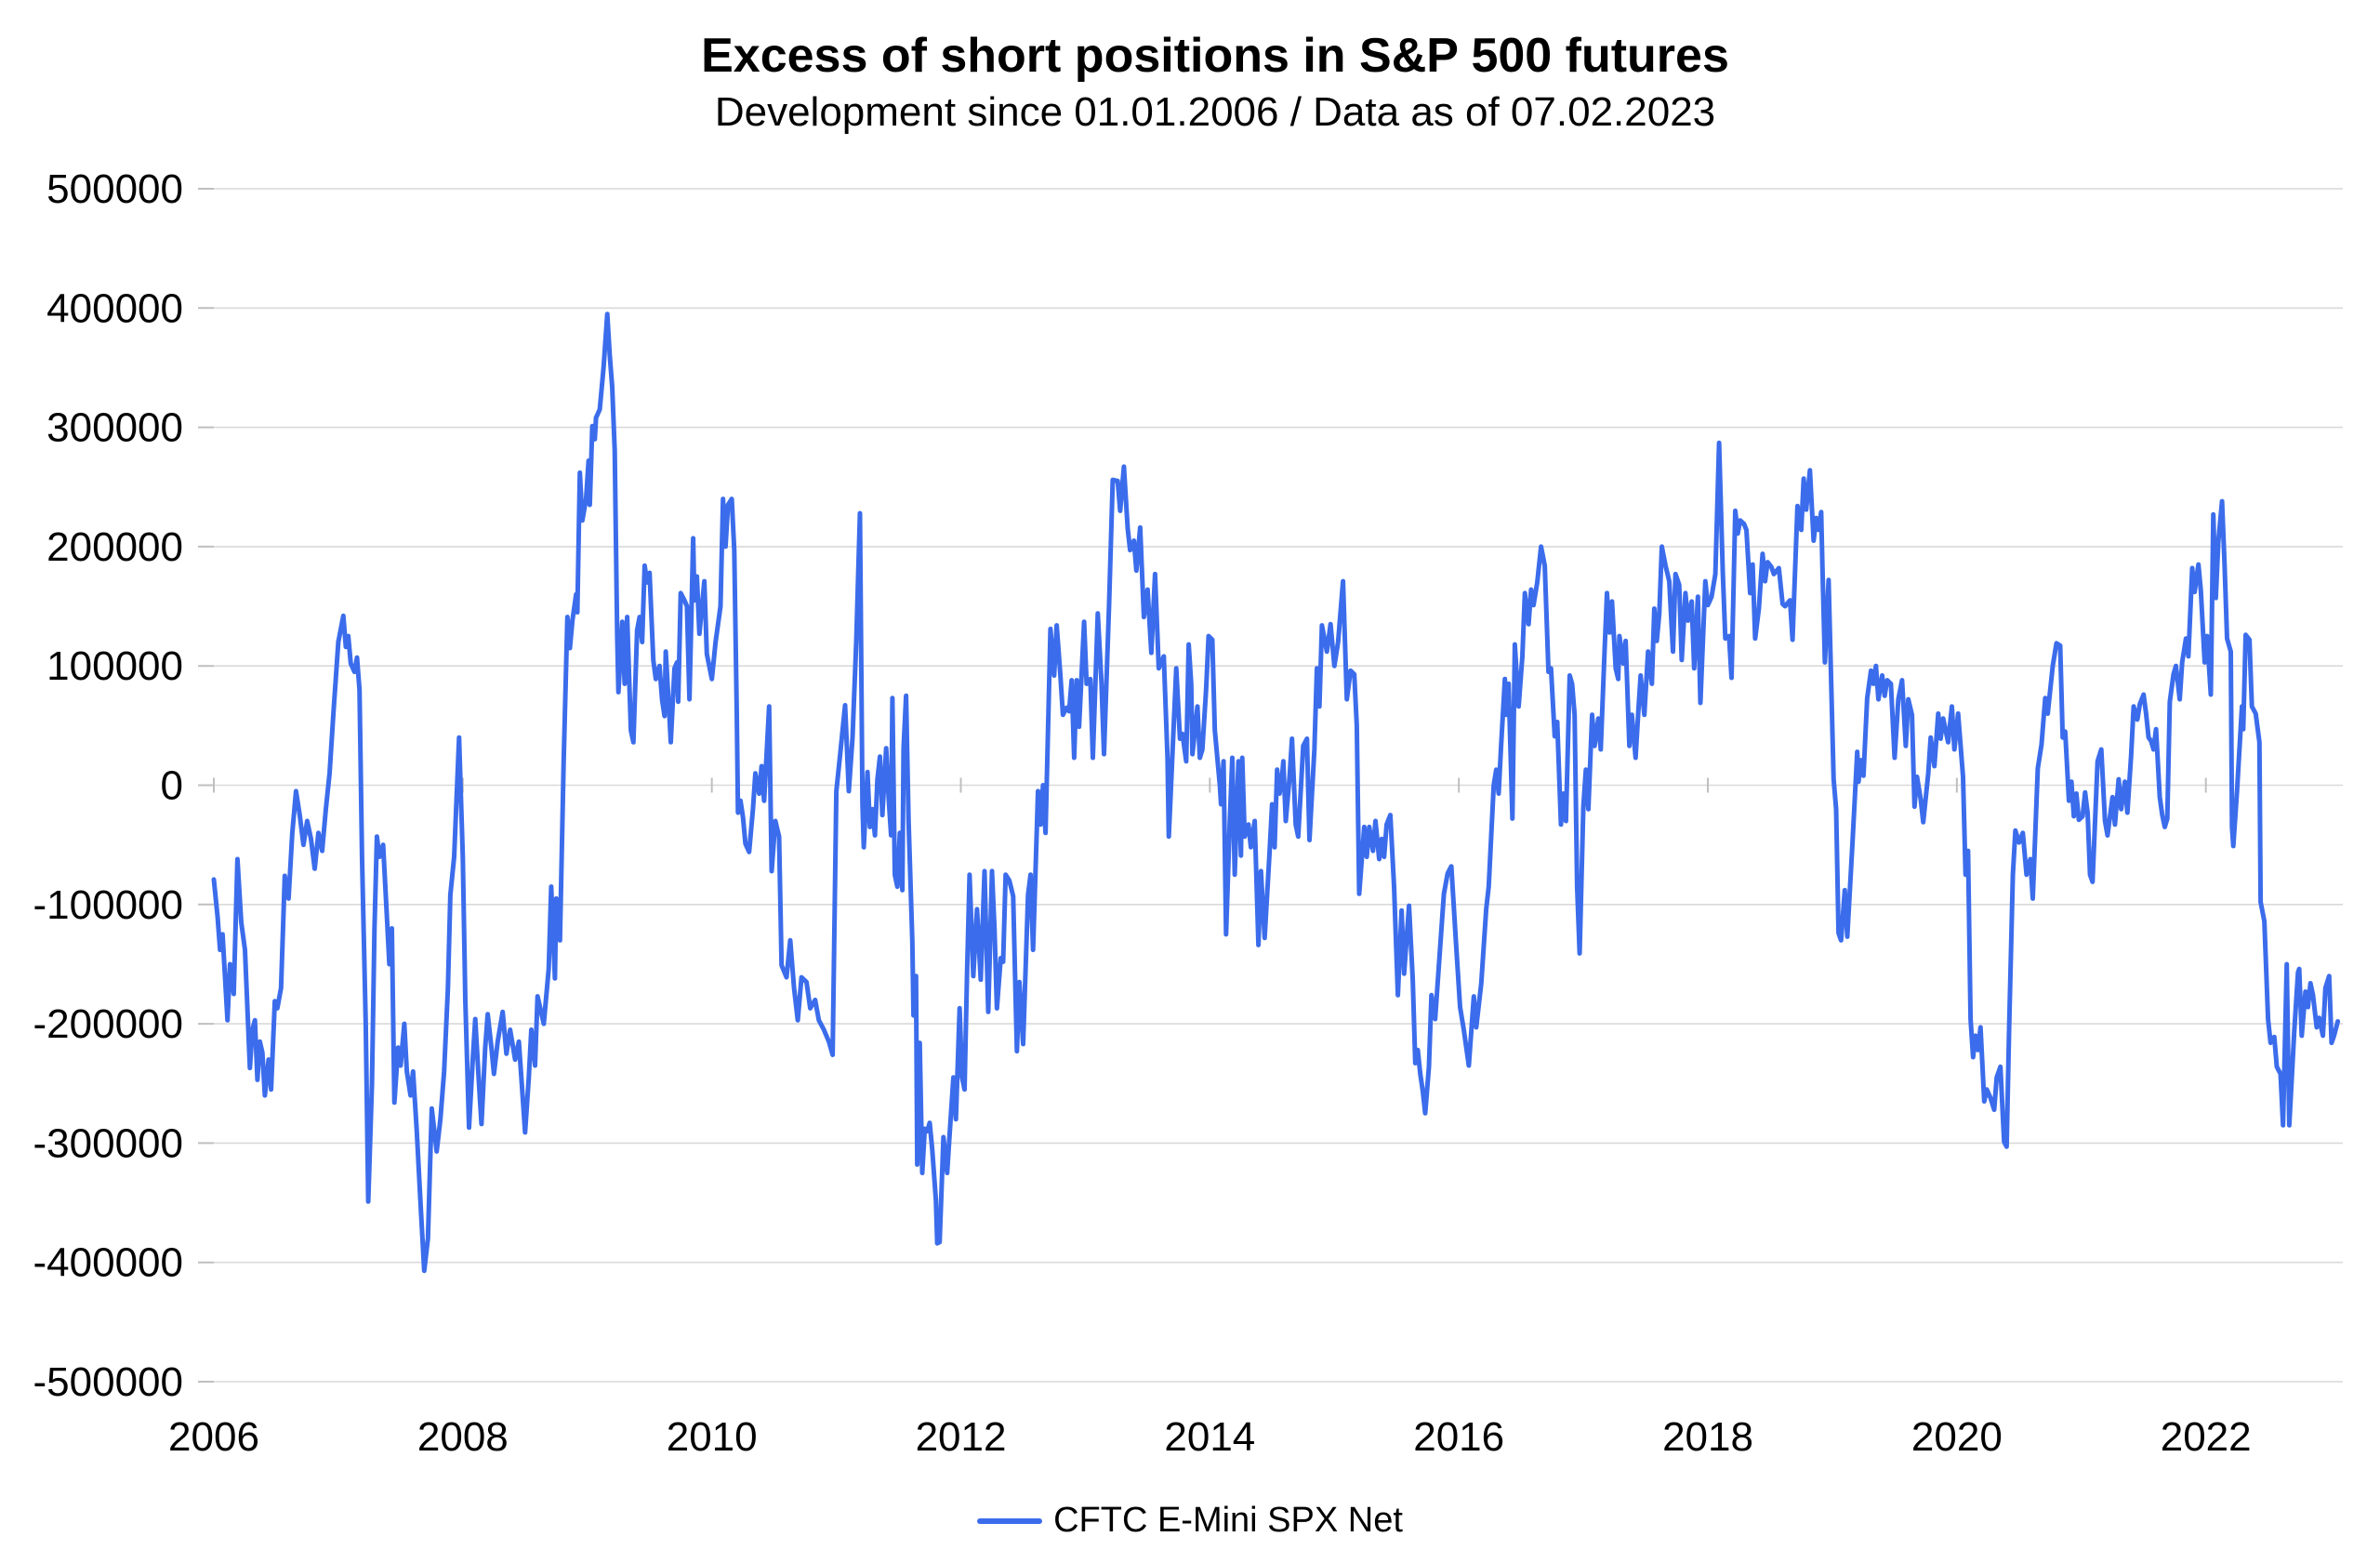  Describe the element at coordinates (108, 1024) in the screenshot. I see `y-tick-label: -200000` at that location.